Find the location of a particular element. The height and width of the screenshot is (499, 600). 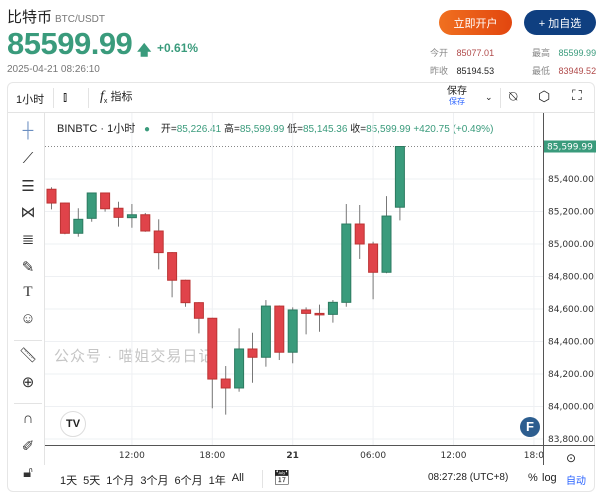

low-value: 83949.52 is located at coordinates (577, 71).